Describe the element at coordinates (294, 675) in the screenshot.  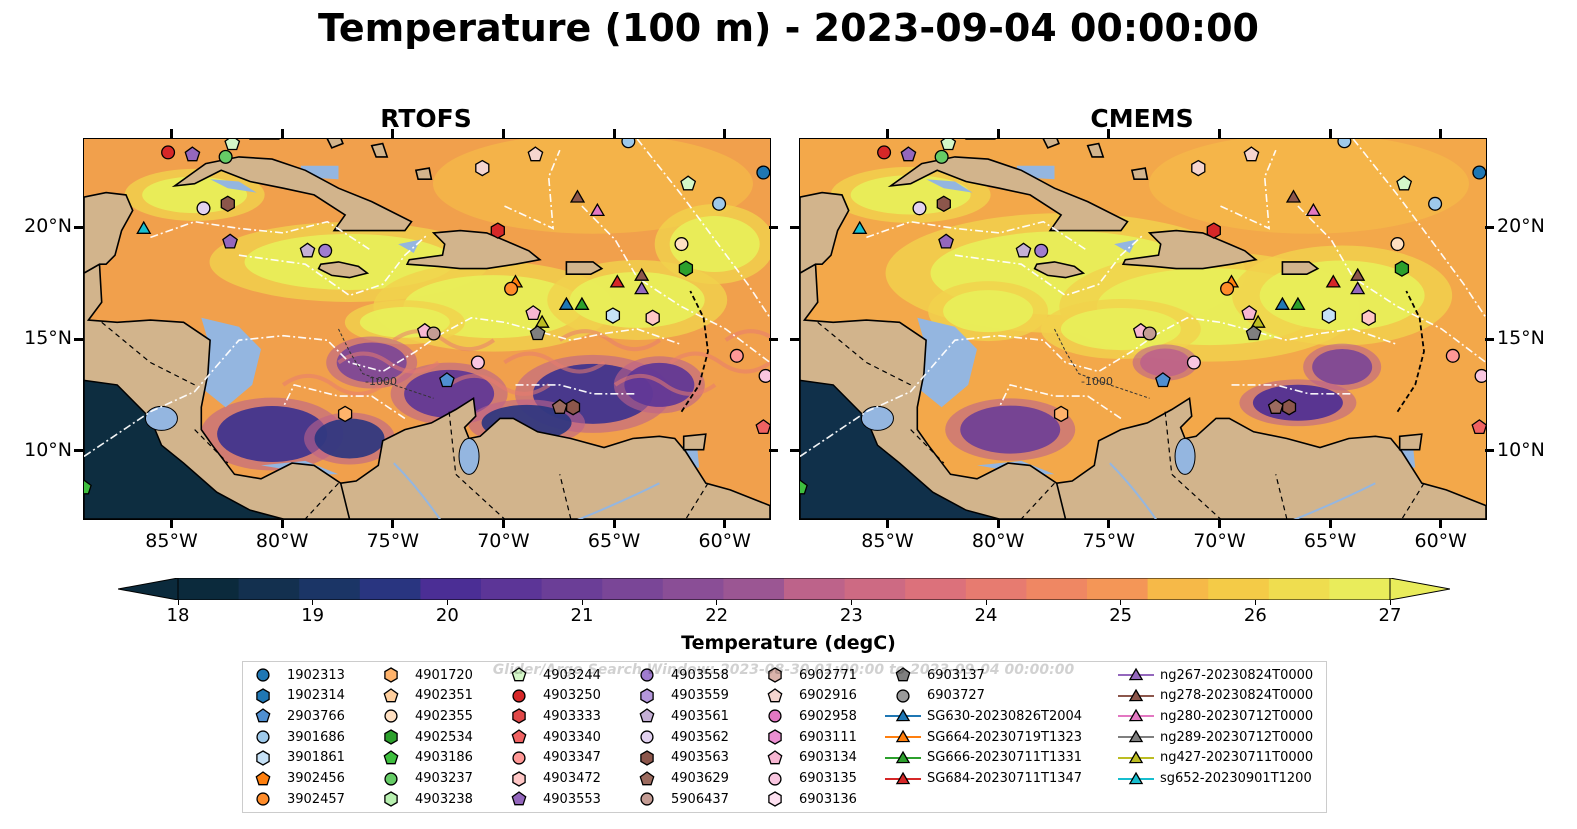
I see `legend-item: 1902313` at that location.